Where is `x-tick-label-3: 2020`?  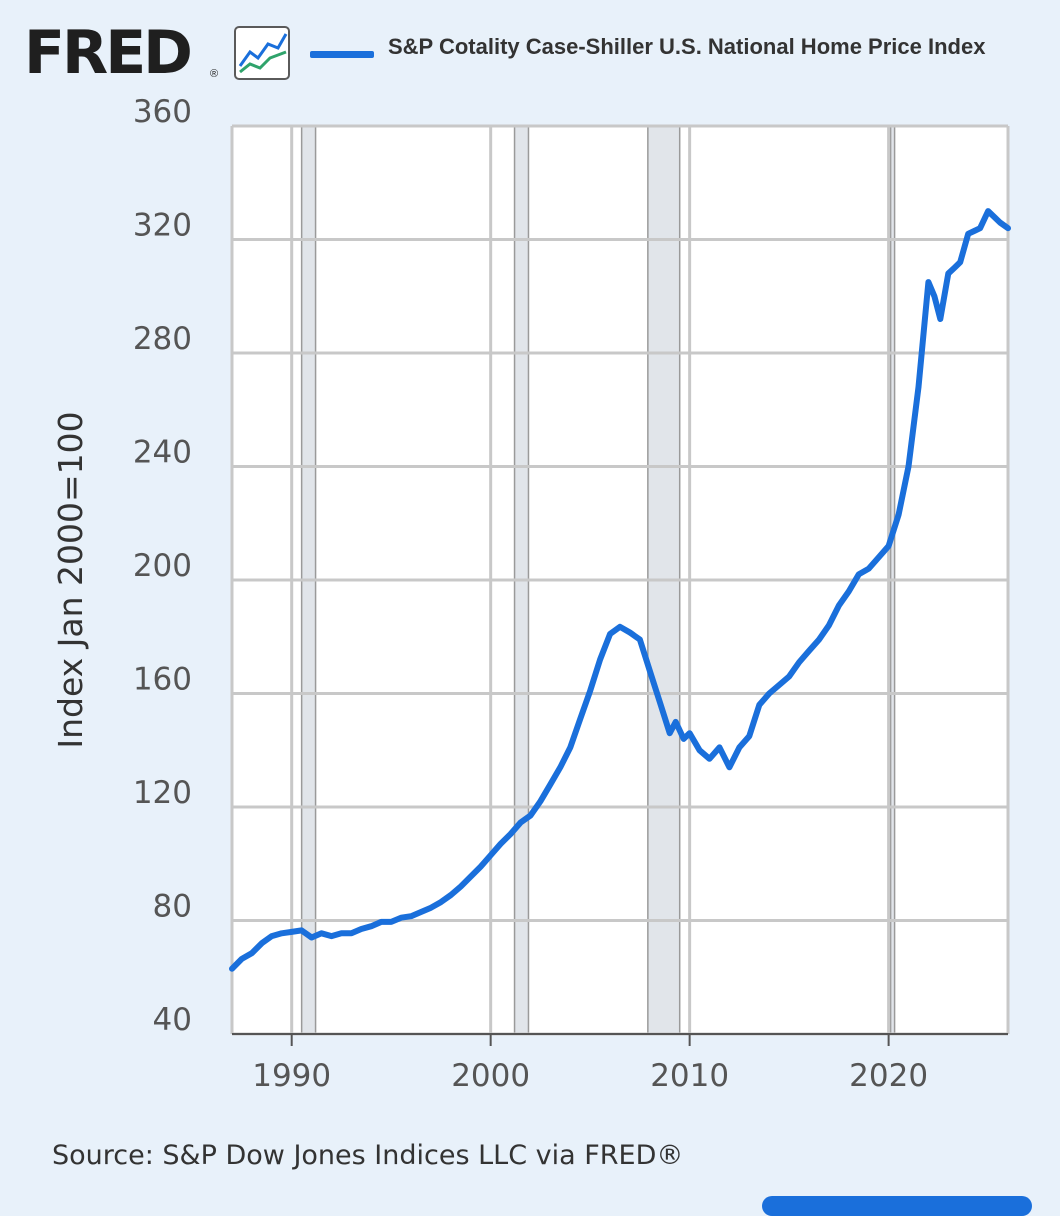 x-tick-label-3: 2020 is located at coordinates (888, 1076).